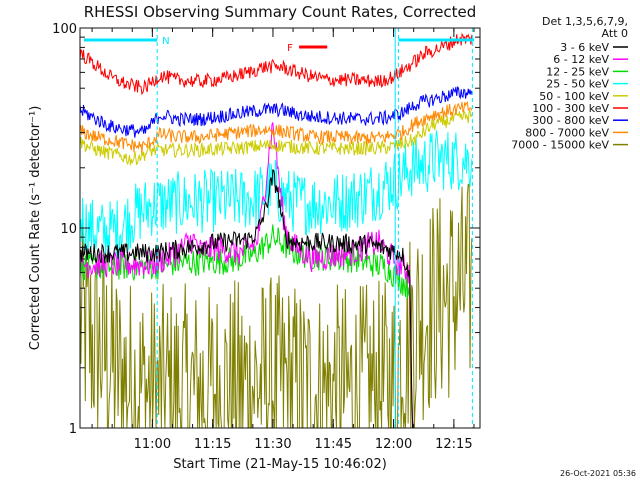 The width and height of the screenshot is (640, 480). I want to click on legend-entry: 100 - 300 keV, so click(570, 108).